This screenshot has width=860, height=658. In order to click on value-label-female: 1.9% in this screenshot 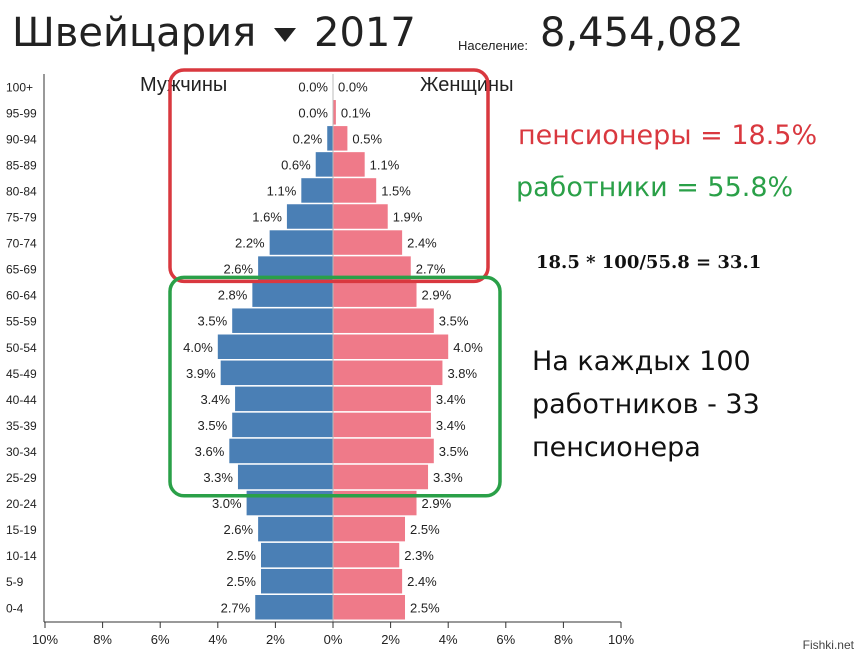, I will do `click(408, 217)`.